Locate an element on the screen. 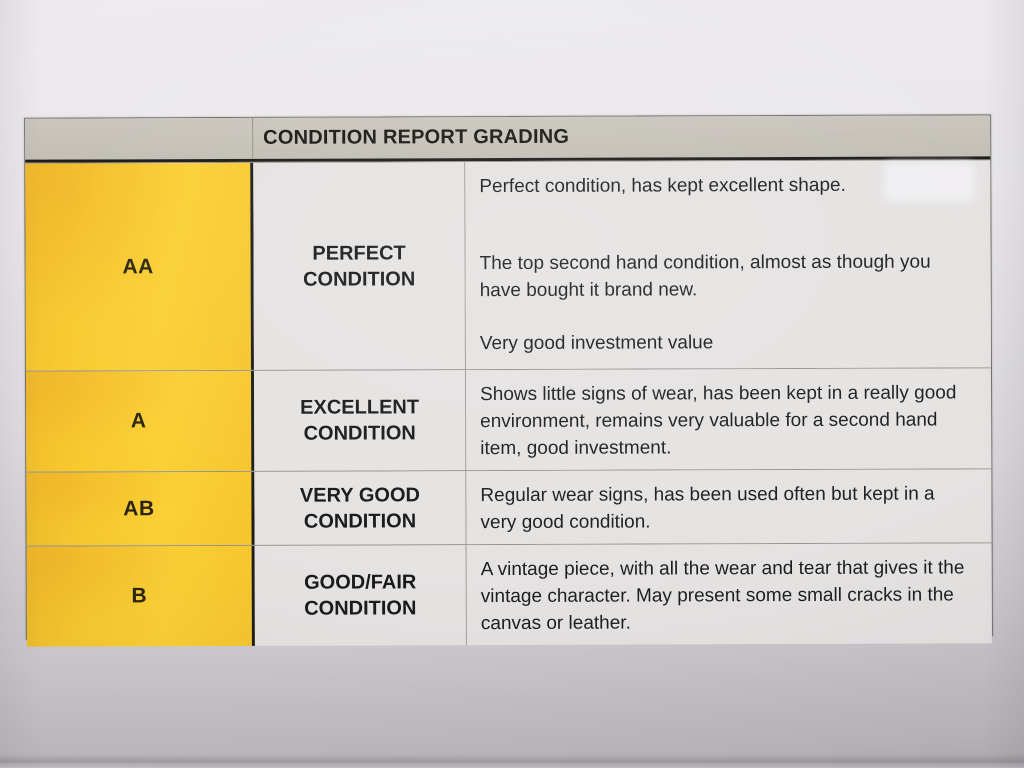 The height and width of the screenshot is (768, 1024). grade-cell: AA is located at coordinates (139, 266).